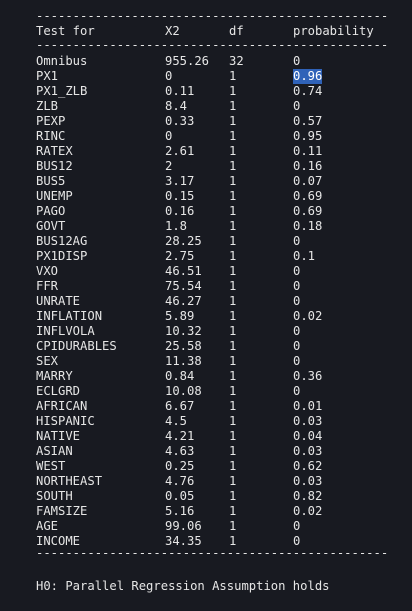  What do you see at coordinates (54, 166) in the screenshot?
I see `cell-test-name: BUS12` at bounding box center [54, 166].